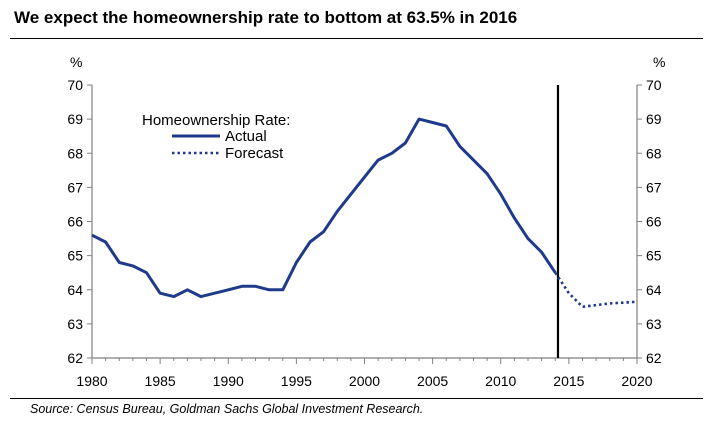 Image resolution: width=713 pixels, height=426 pixels. What do you see at coordinates (596, 290) in the screenshot?
I see `series-line-forecast` at bounding box center [596, 290].